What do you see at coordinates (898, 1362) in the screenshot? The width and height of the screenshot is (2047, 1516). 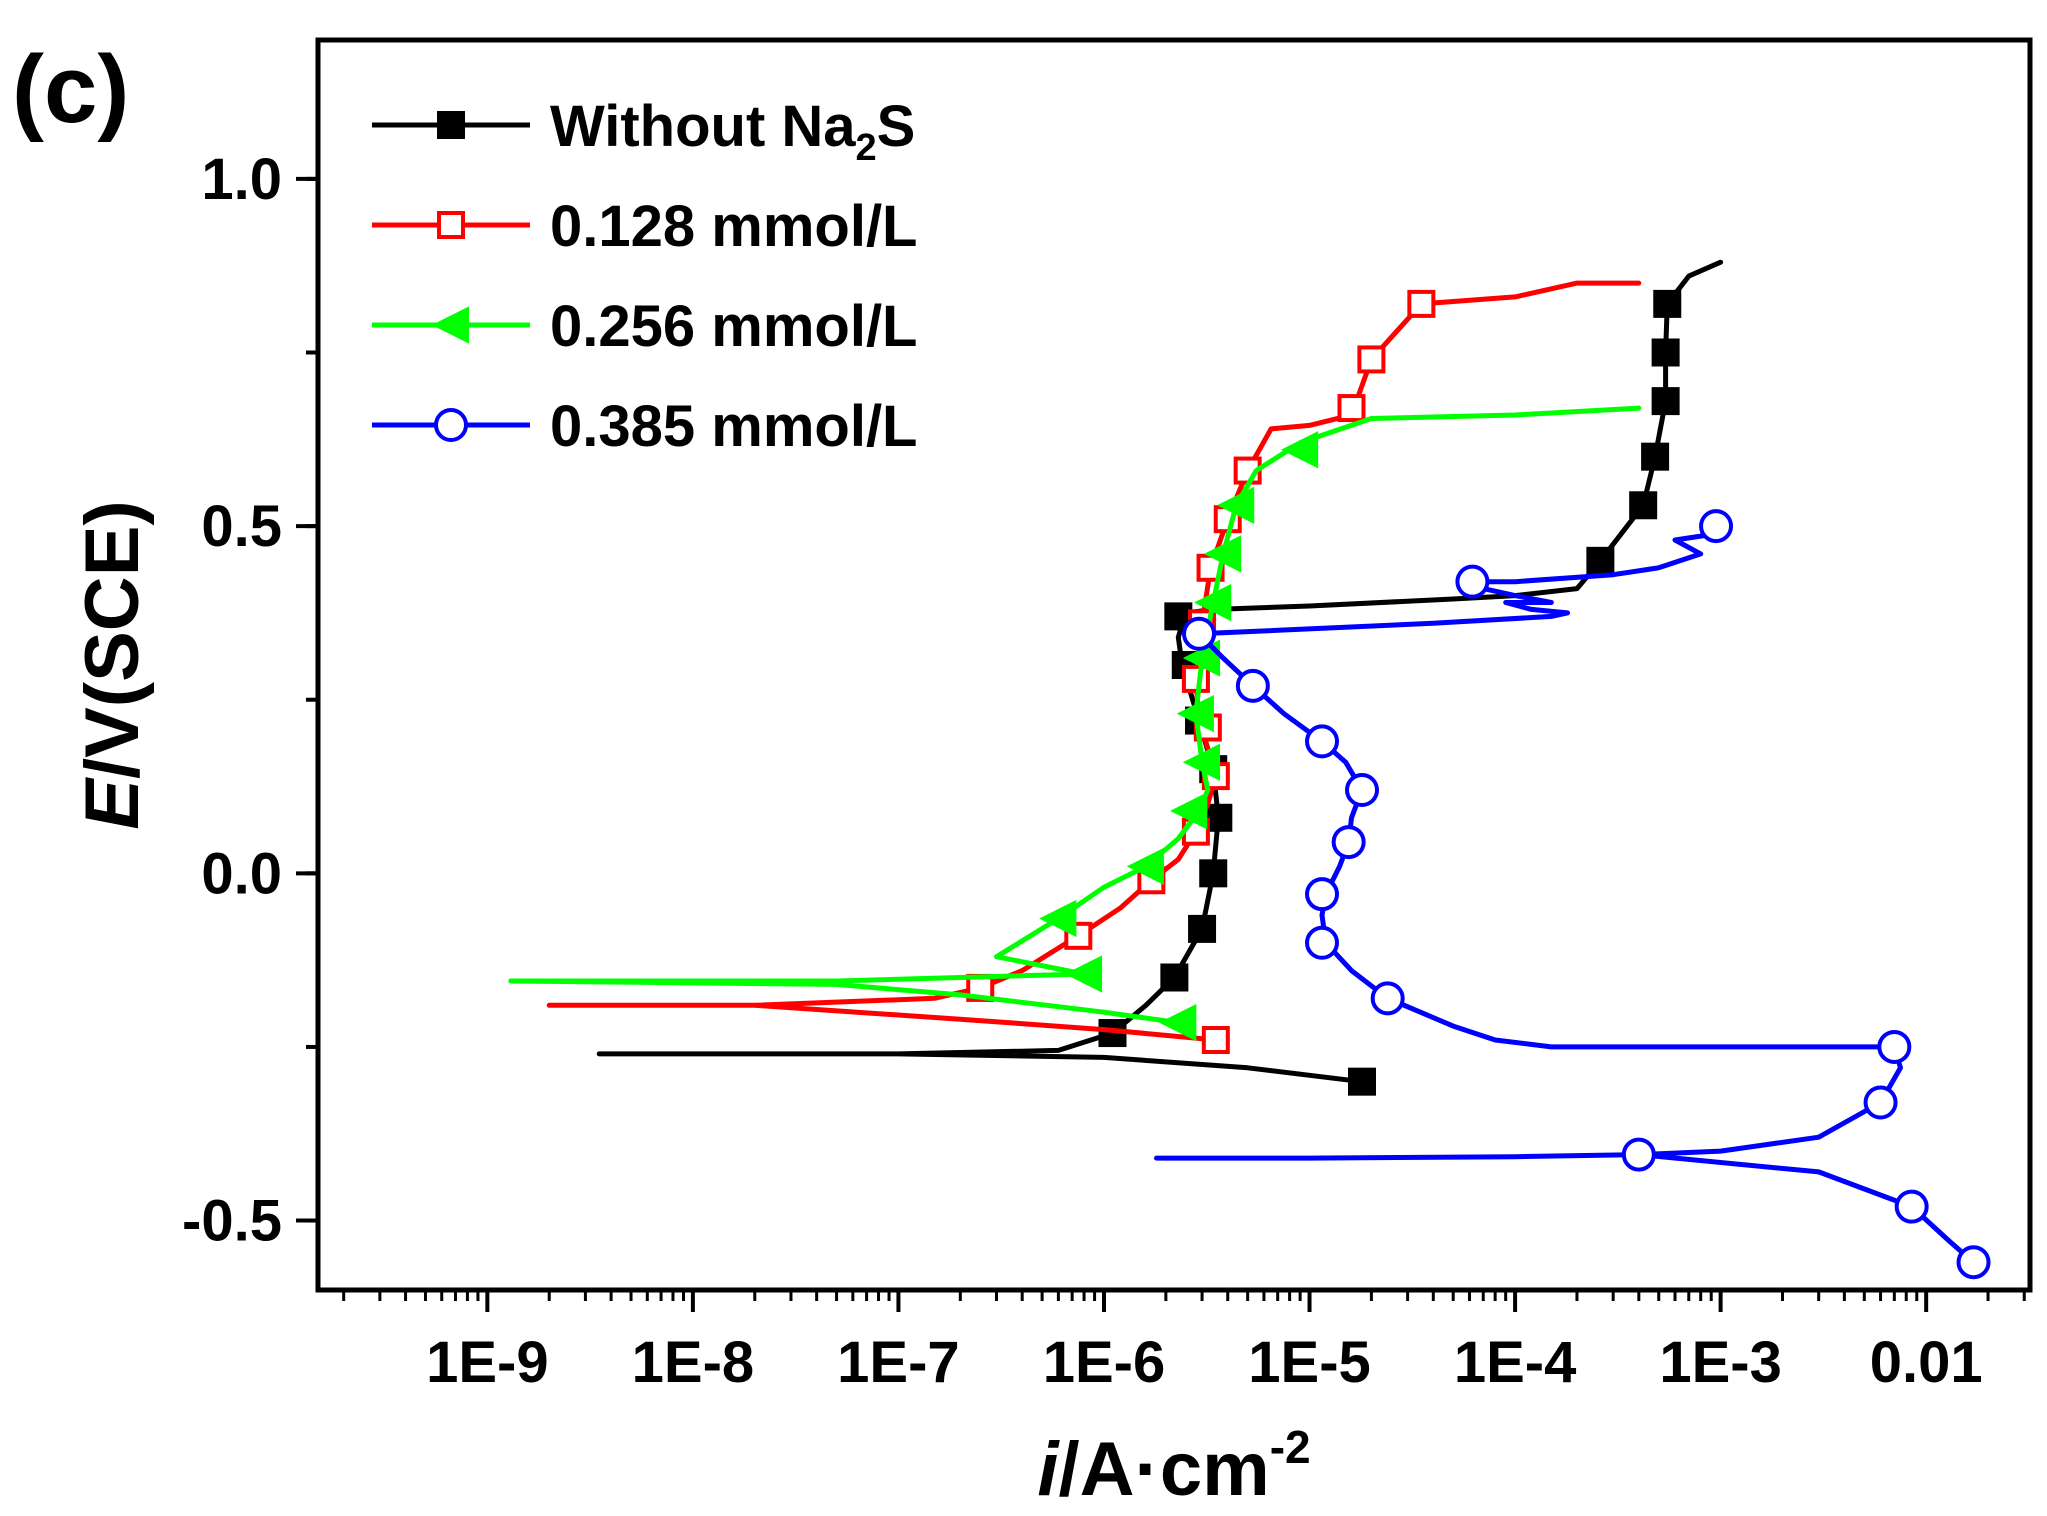 I see `x-tick-label: 1E-7` at bounding box center [898, 1362].